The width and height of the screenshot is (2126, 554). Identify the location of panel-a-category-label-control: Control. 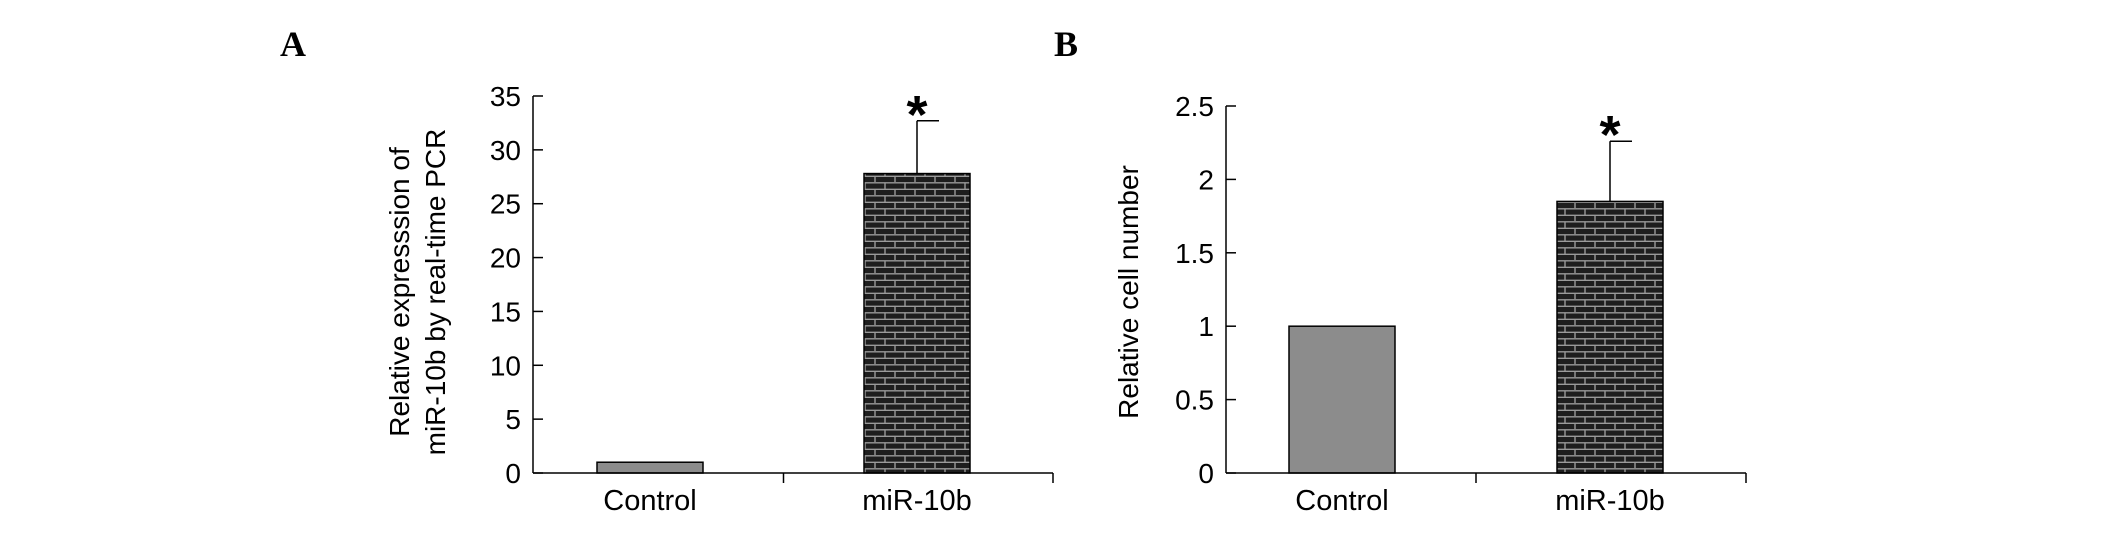
(650, 501).